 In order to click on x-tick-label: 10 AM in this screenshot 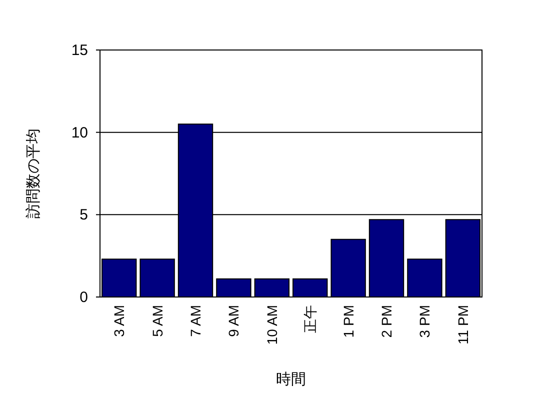, I will do `click(272, 325)`.